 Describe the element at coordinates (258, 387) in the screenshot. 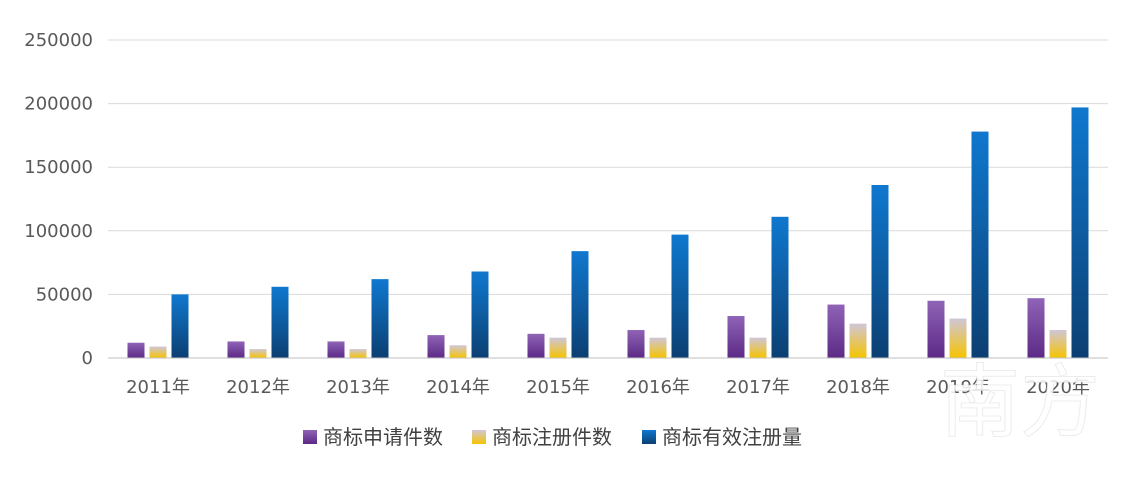

I see `x-tick-label: 2012年` at that location.